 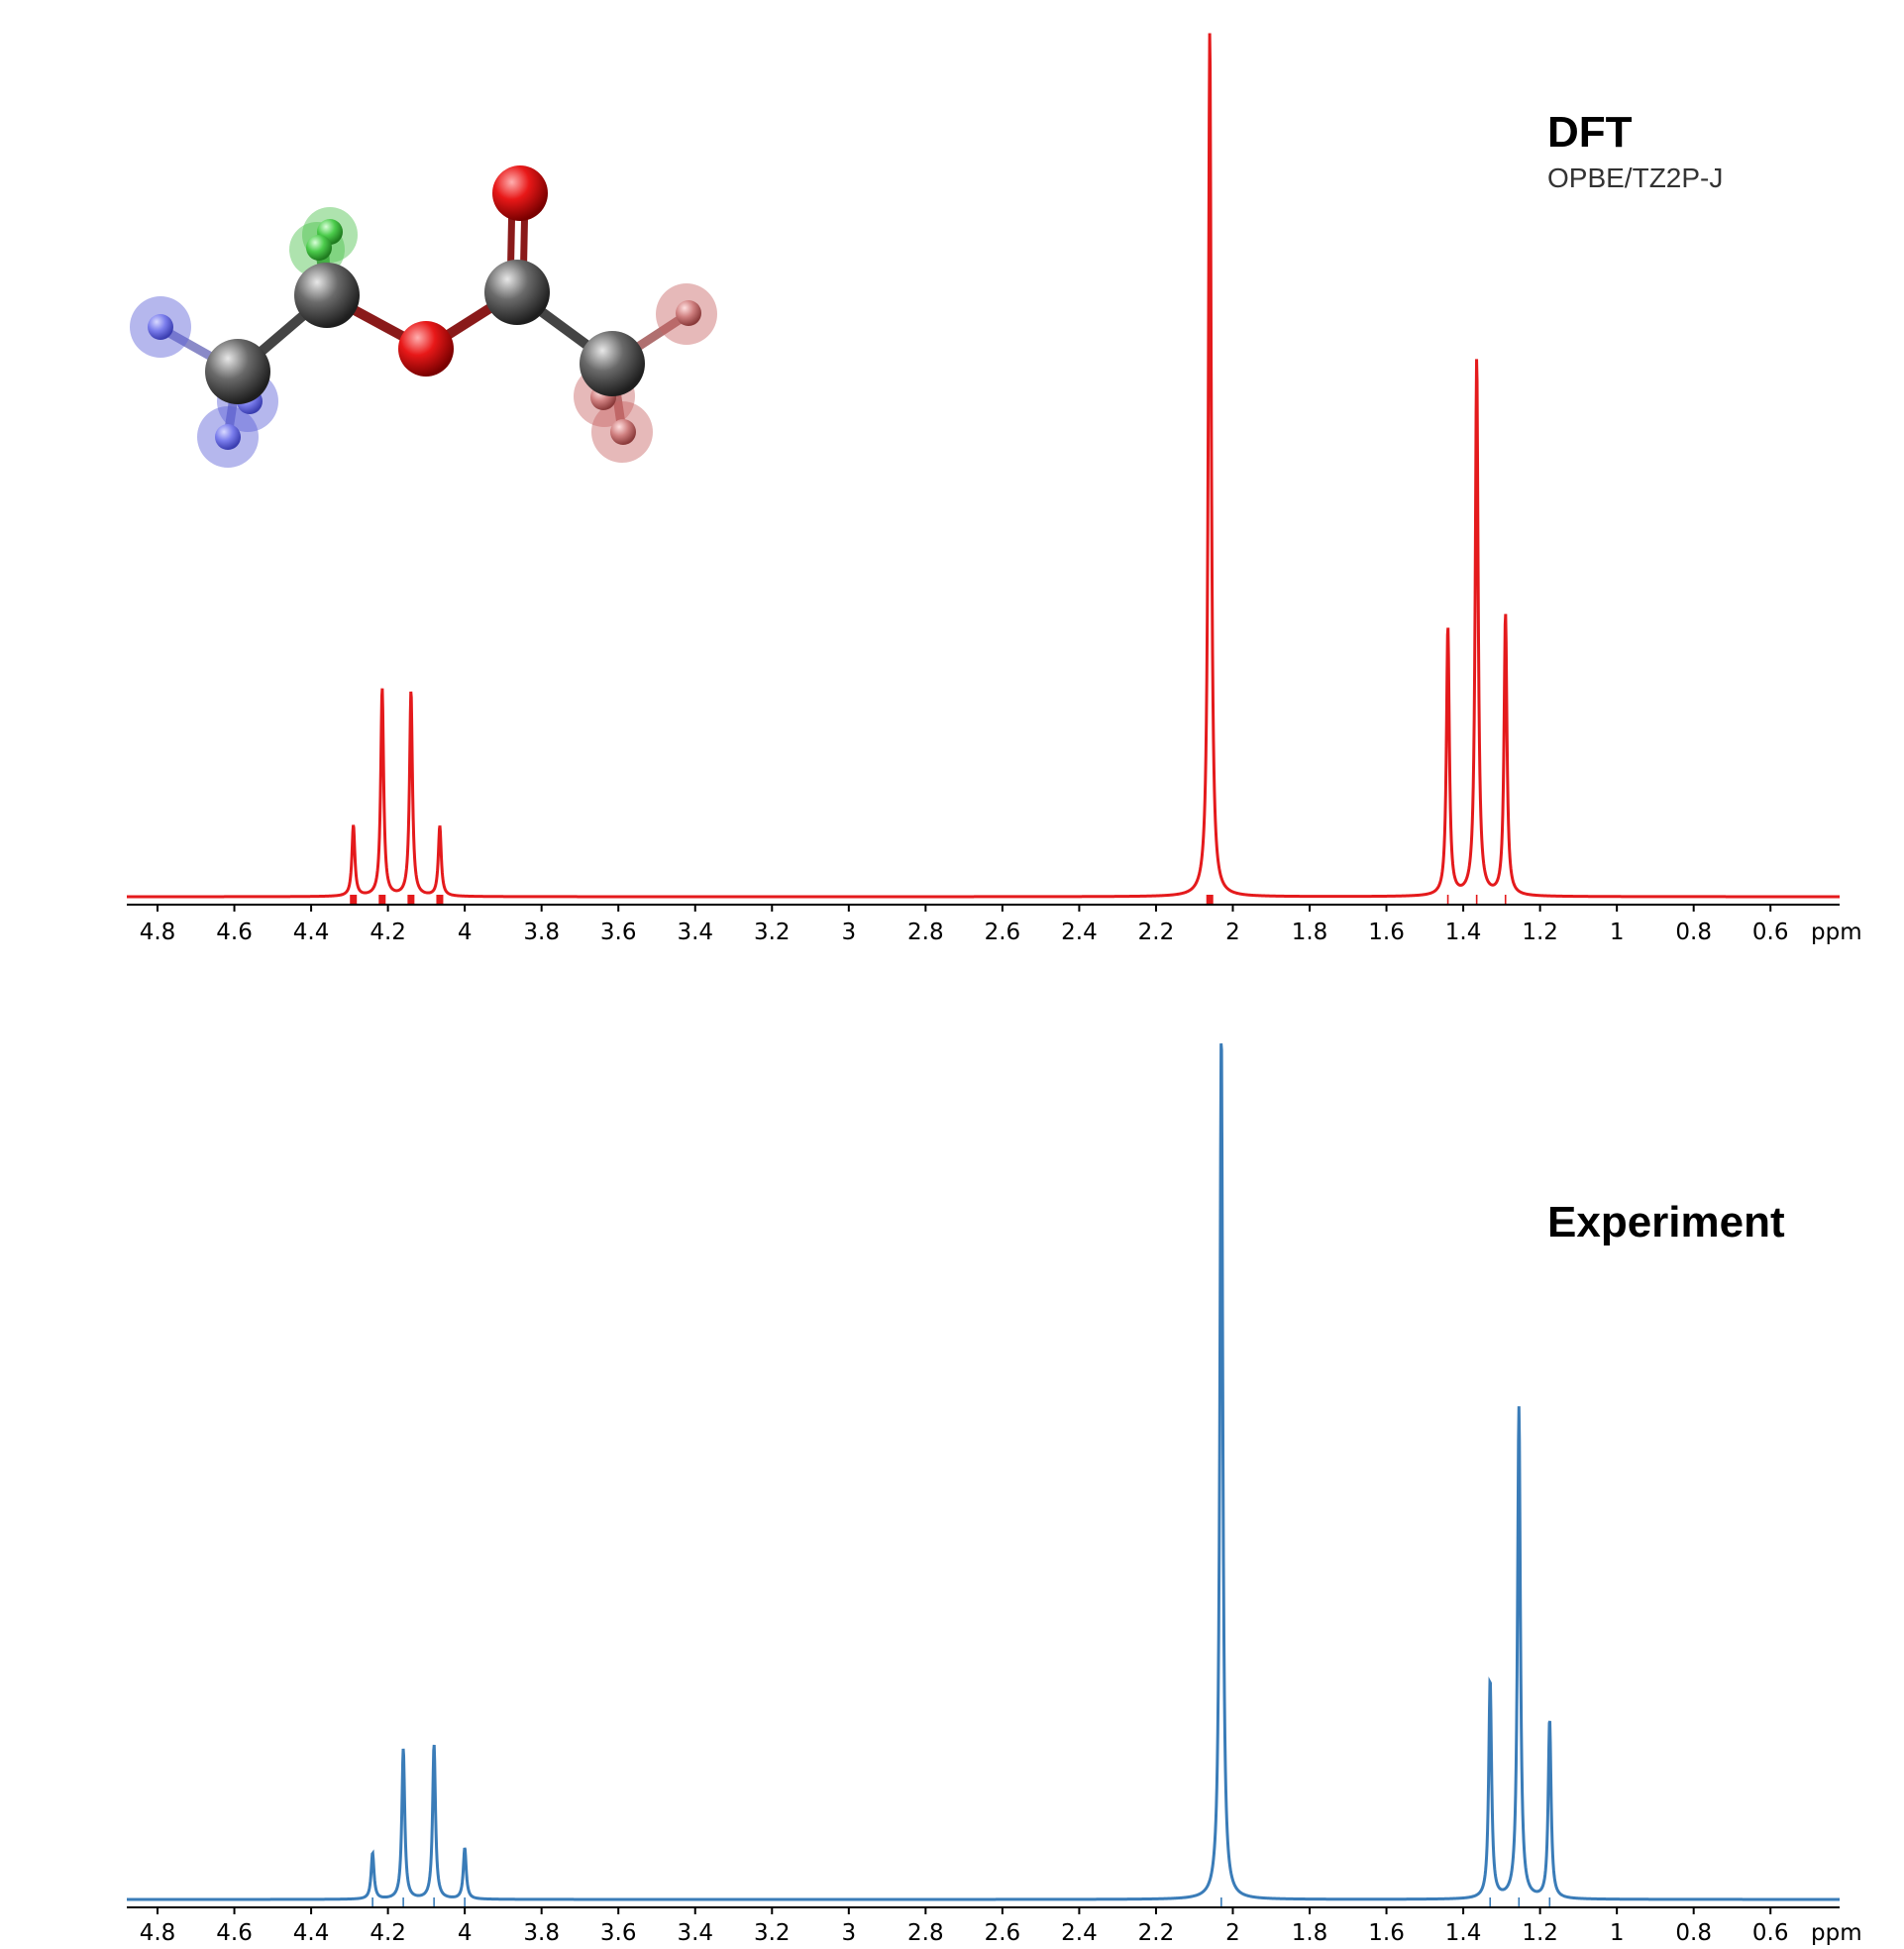 What do you see at coordinates (1836, 1933) in the screenshot?
I see `x-axis-unit-experiment: ppm` at bounding box center [1836, 1933].